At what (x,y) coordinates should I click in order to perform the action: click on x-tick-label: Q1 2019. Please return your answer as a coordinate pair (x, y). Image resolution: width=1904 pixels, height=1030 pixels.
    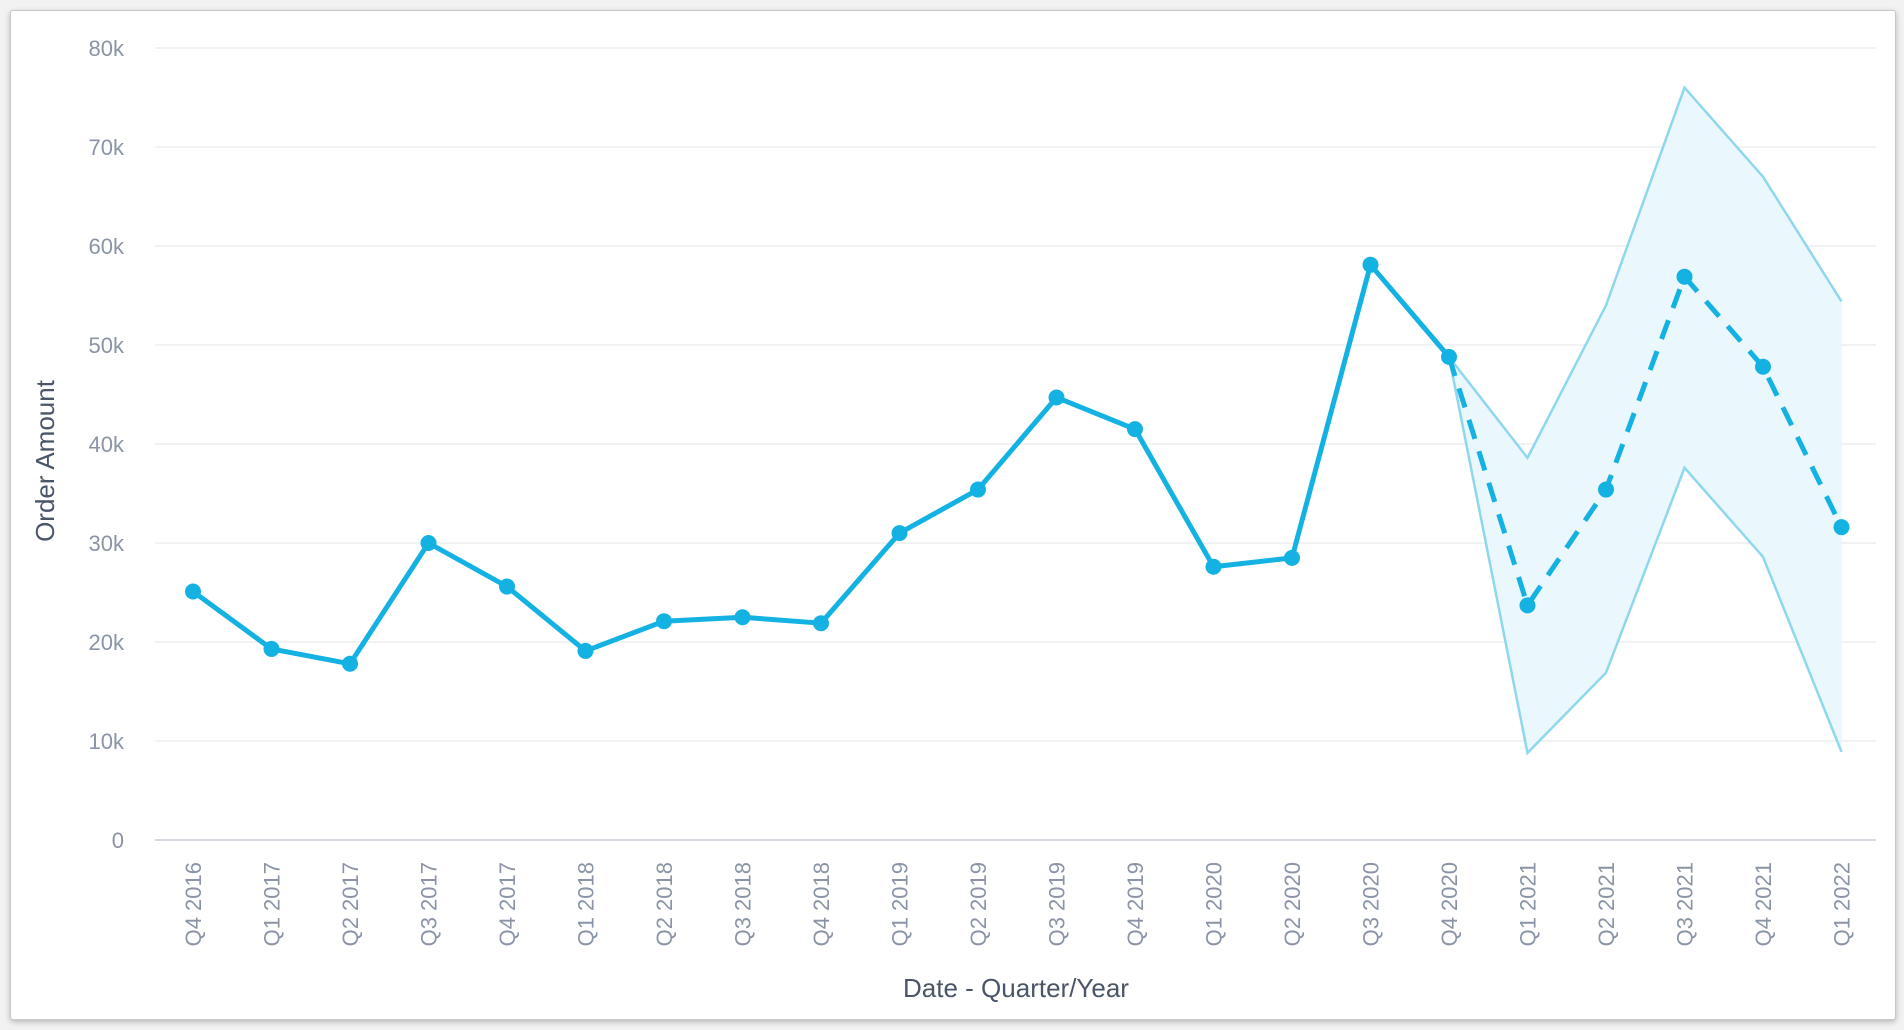
    Looking at the image, I should click on (900, 904).